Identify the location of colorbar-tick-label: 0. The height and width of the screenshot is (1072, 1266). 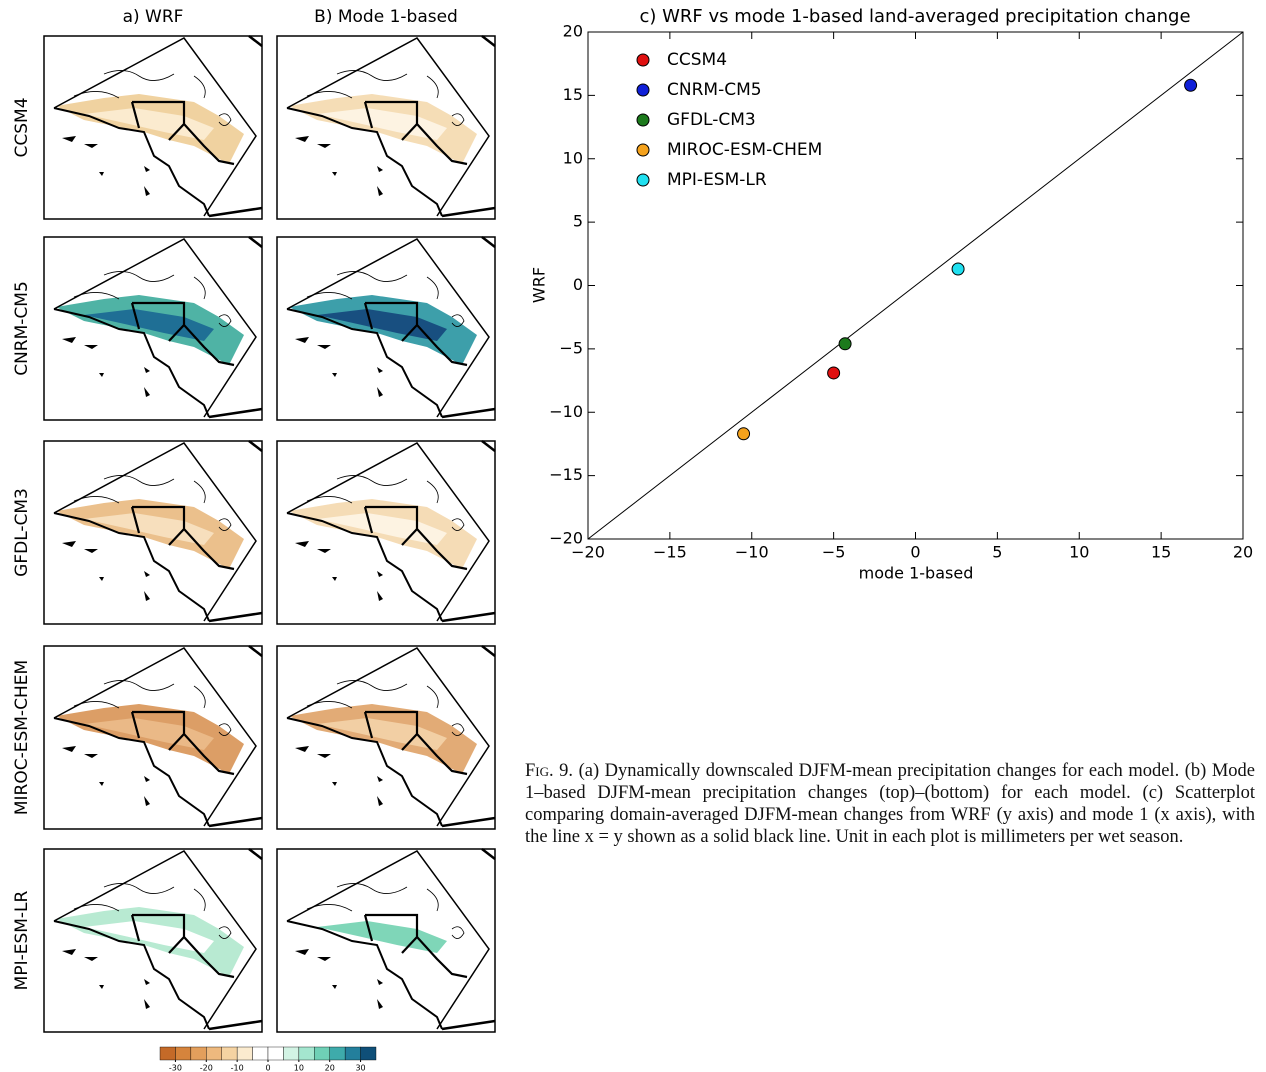
(267, 1068).